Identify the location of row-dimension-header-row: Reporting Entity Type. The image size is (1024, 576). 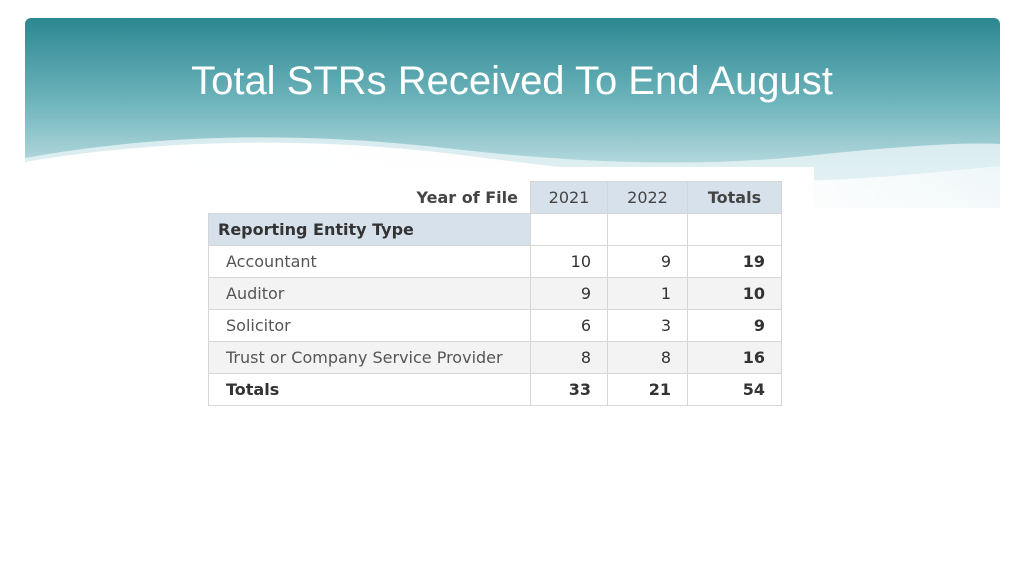
(495, 229).